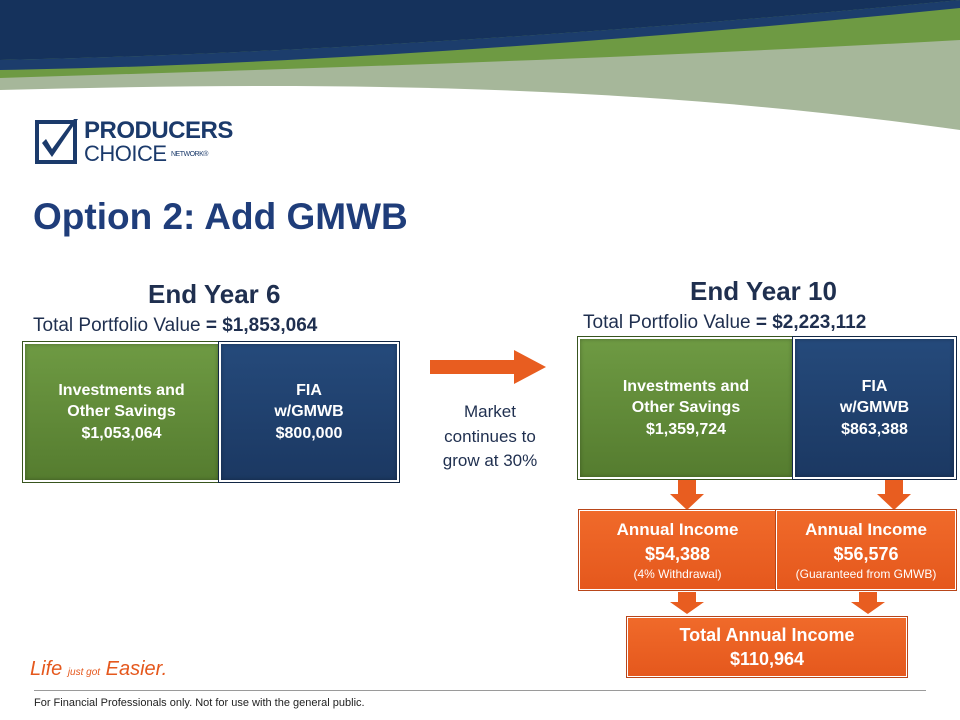 Image resolution: width=960 pixels, height=720 pixels. What do you see at coordinates (677, 530) in the screenshot?
I see `income1-label: Annual Income` at bounding box center [677, 530].